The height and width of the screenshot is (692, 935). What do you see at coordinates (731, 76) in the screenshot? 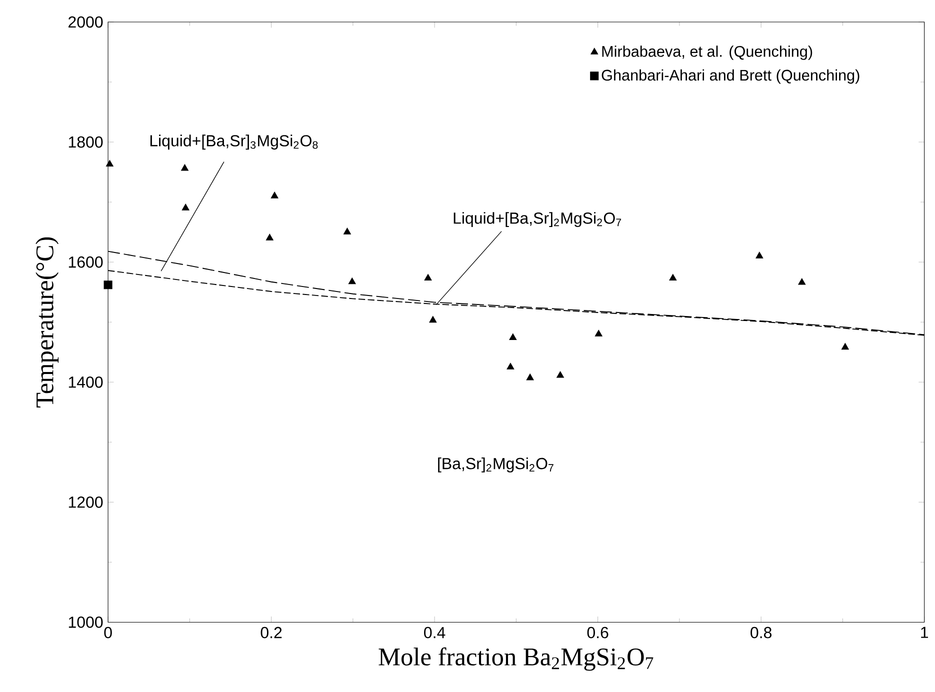
I see `legend-label: Ghanbari-Ahari and Brett (Quenching)` at bounding box center [731, 76].